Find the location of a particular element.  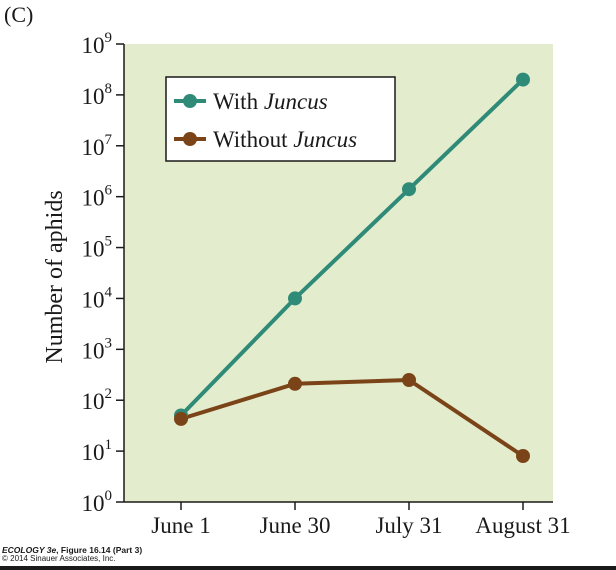

y-tick-exponent: 4 is located at coordinates (109, 292).